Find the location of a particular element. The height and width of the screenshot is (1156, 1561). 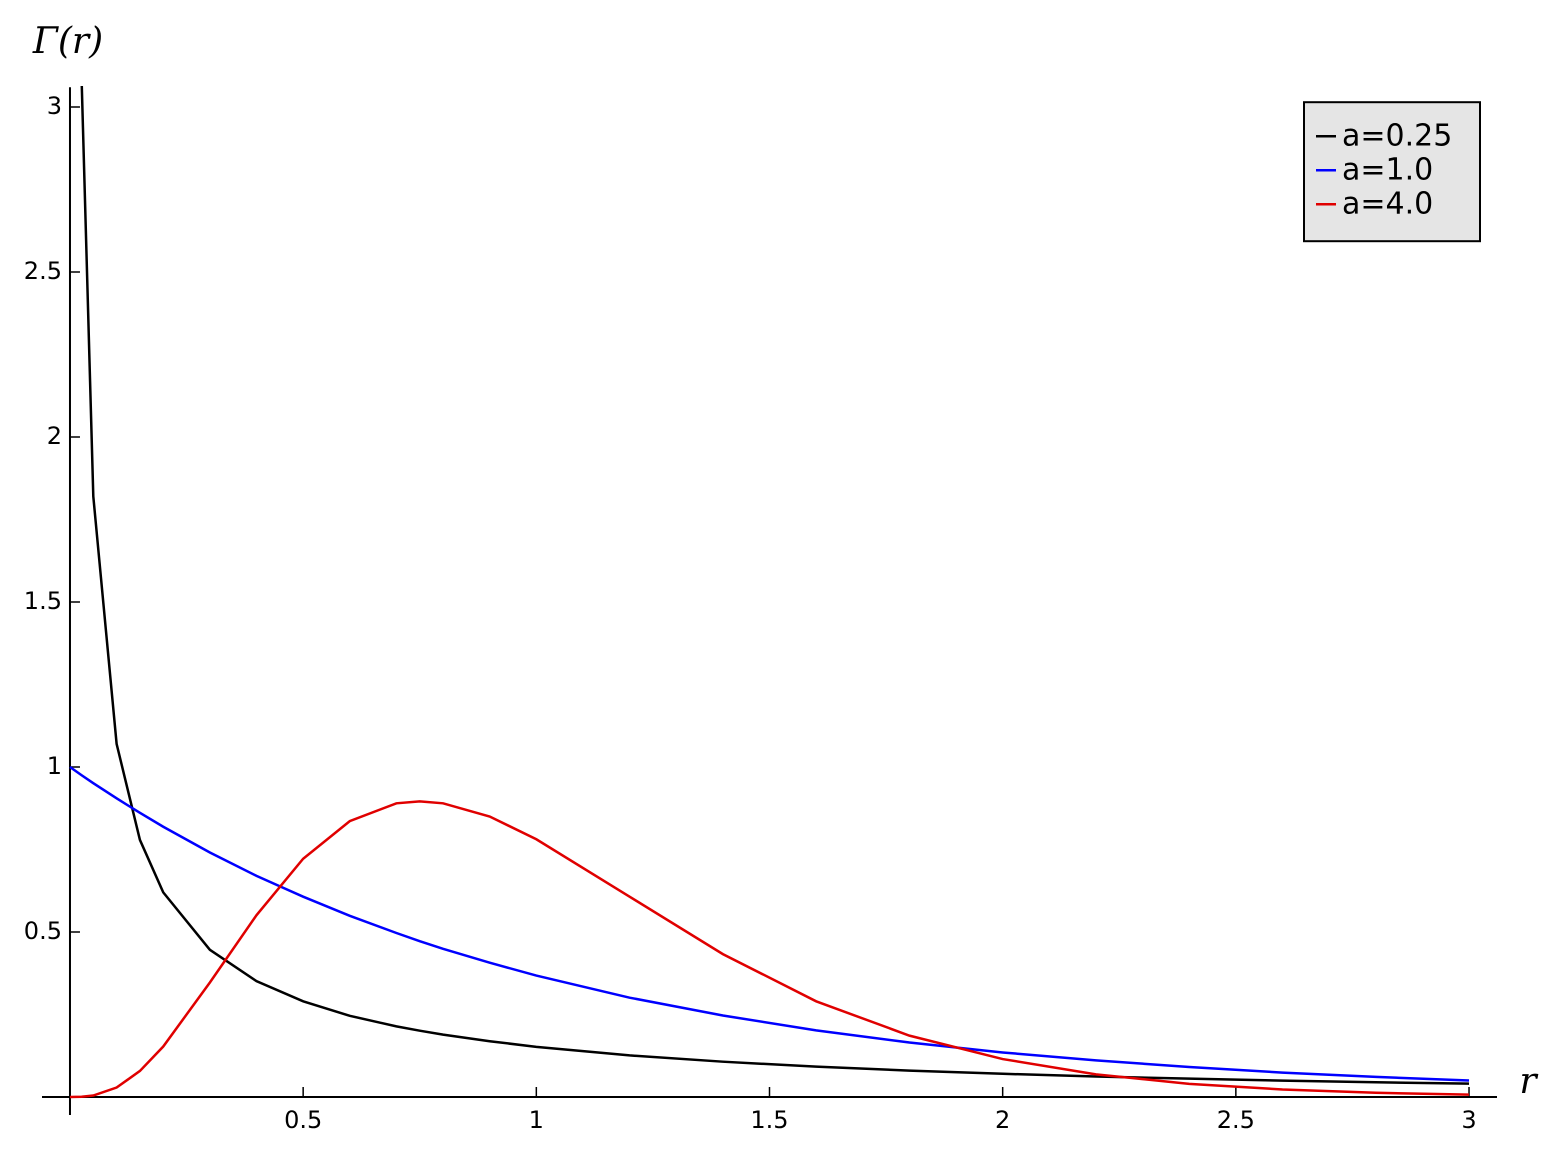

x-tick-label: 1 is located at coordinates (536, 1120).